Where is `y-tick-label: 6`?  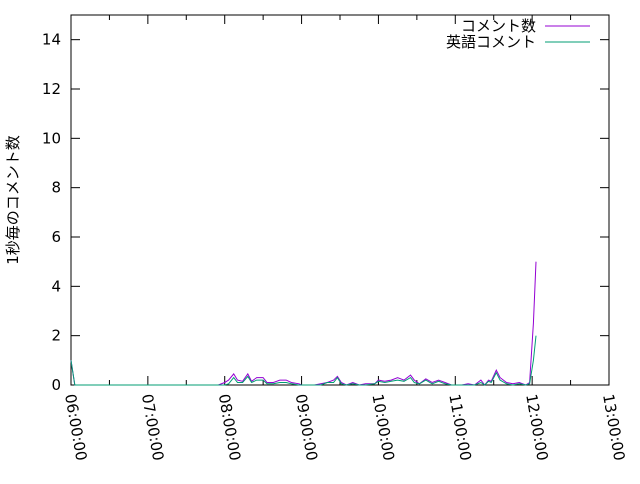
y-tick-label: 6 is located at coordinates (56, 237).